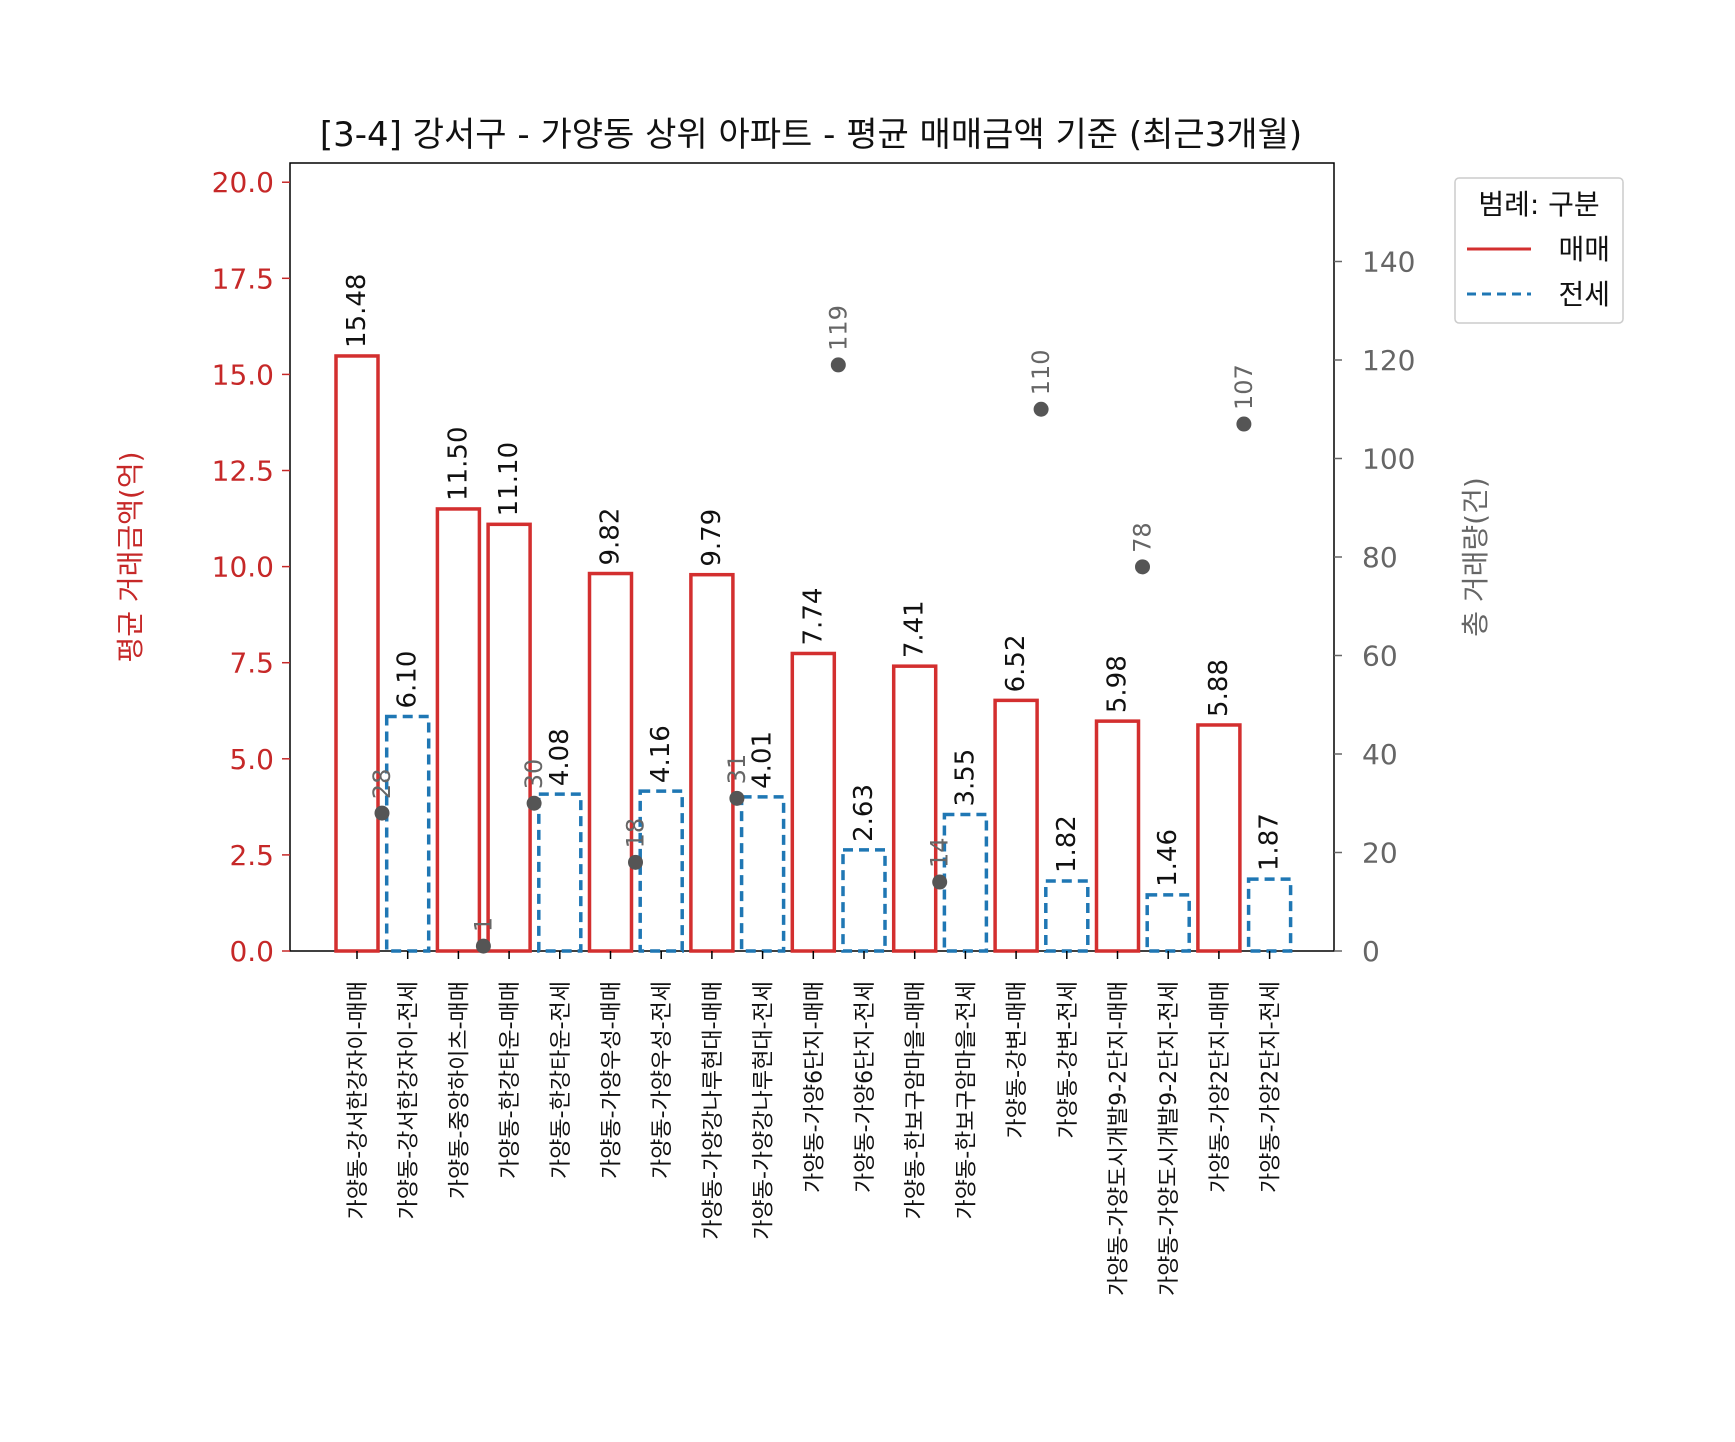 This screenshot has width=1735, height=1442. I want to click on bar-value-label: 15.48, so click(357, 311).